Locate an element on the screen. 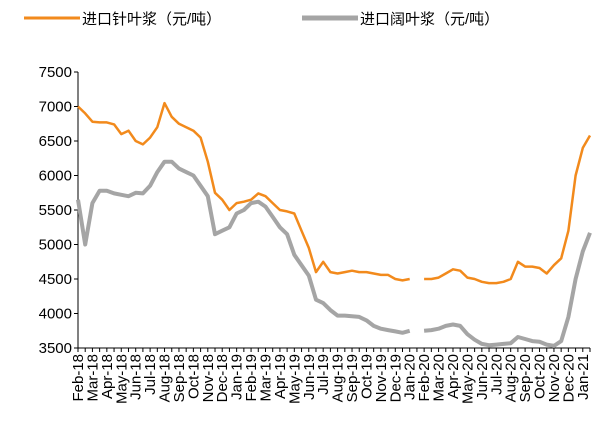 The image size is (592, 434). x-tick-label: Mar-18 is located at coordinates (92, 378).